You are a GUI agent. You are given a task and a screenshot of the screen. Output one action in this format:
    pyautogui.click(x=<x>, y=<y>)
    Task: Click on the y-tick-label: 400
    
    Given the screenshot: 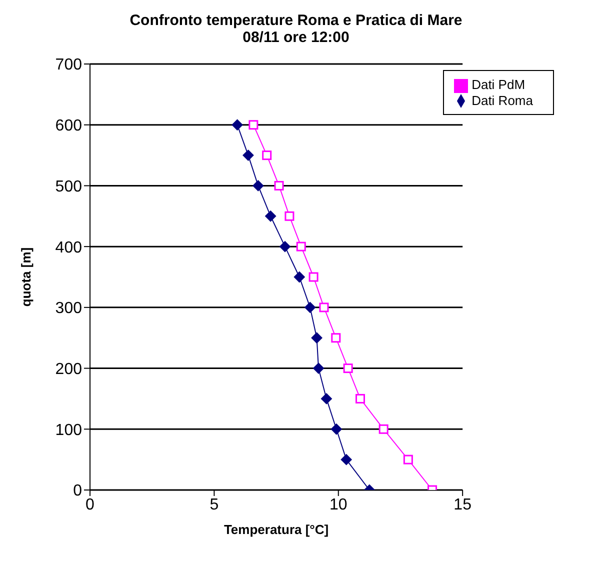 What is the action you would take?
    pyautogui.click(x=68, y=247)
    